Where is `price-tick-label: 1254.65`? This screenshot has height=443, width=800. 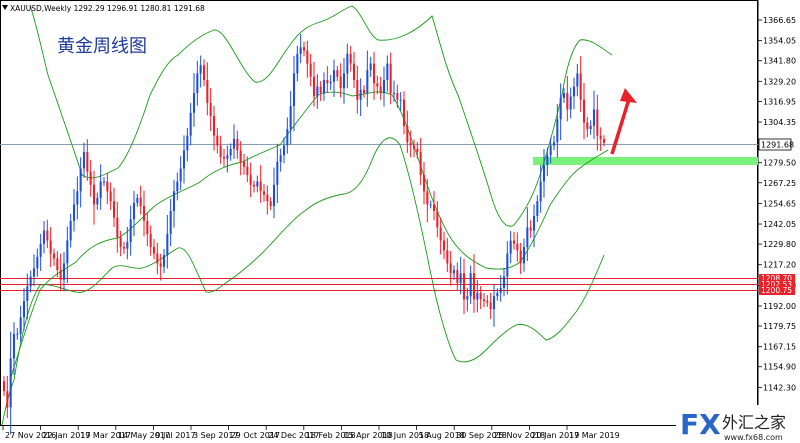
price-tick-label: 1254.65 is located at coordinates (779, 203).